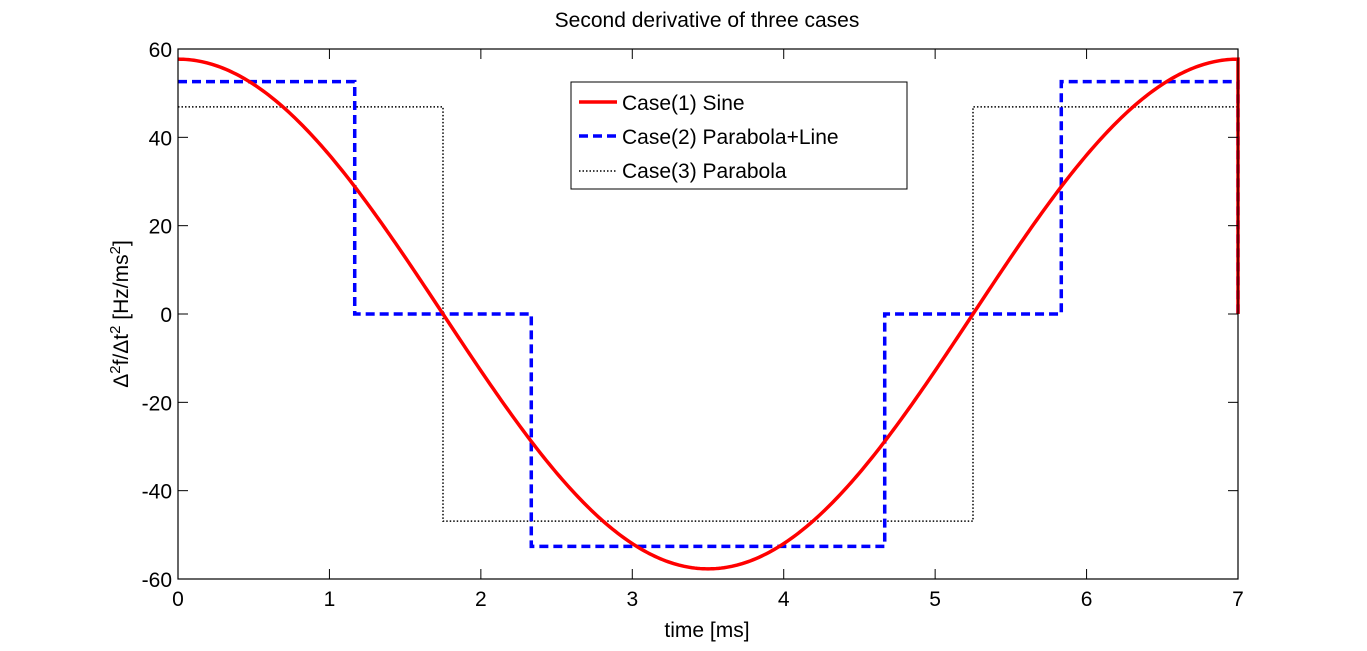 Image resolution: width=1367 pixels, height=651 pixels. Describe the element at coordinates (683, 103) in the screenshot. I see `legend-label-sine: Case(1) Sine` at that location.